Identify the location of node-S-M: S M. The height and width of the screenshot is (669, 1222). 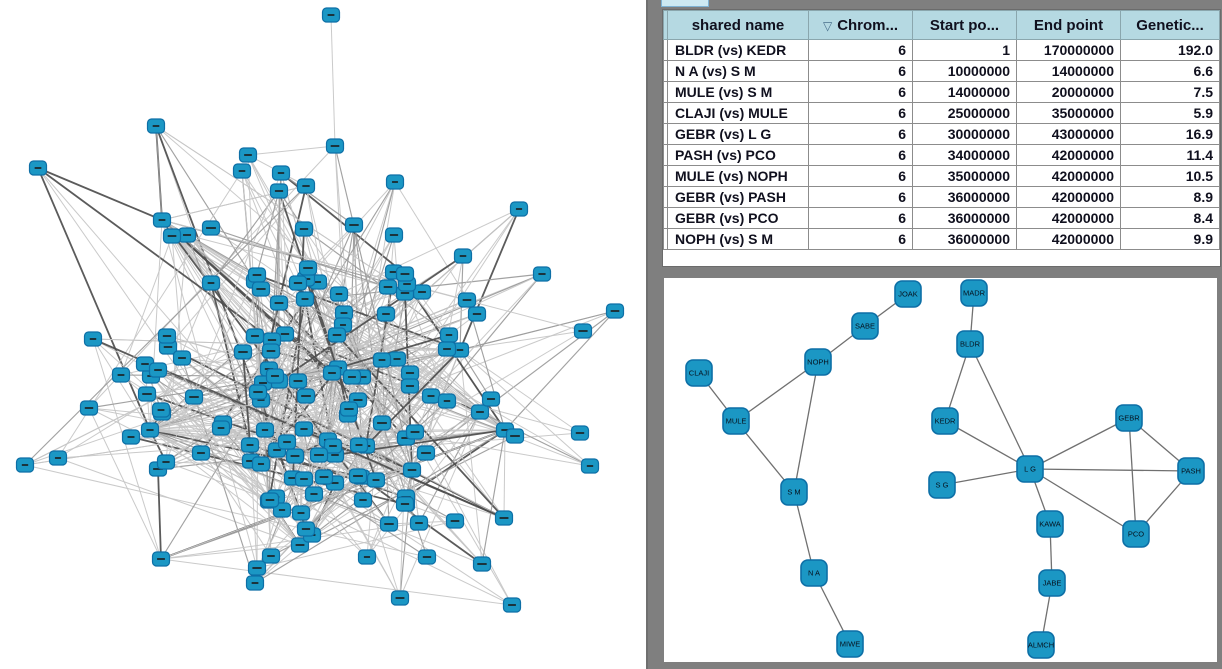
(794, 492).